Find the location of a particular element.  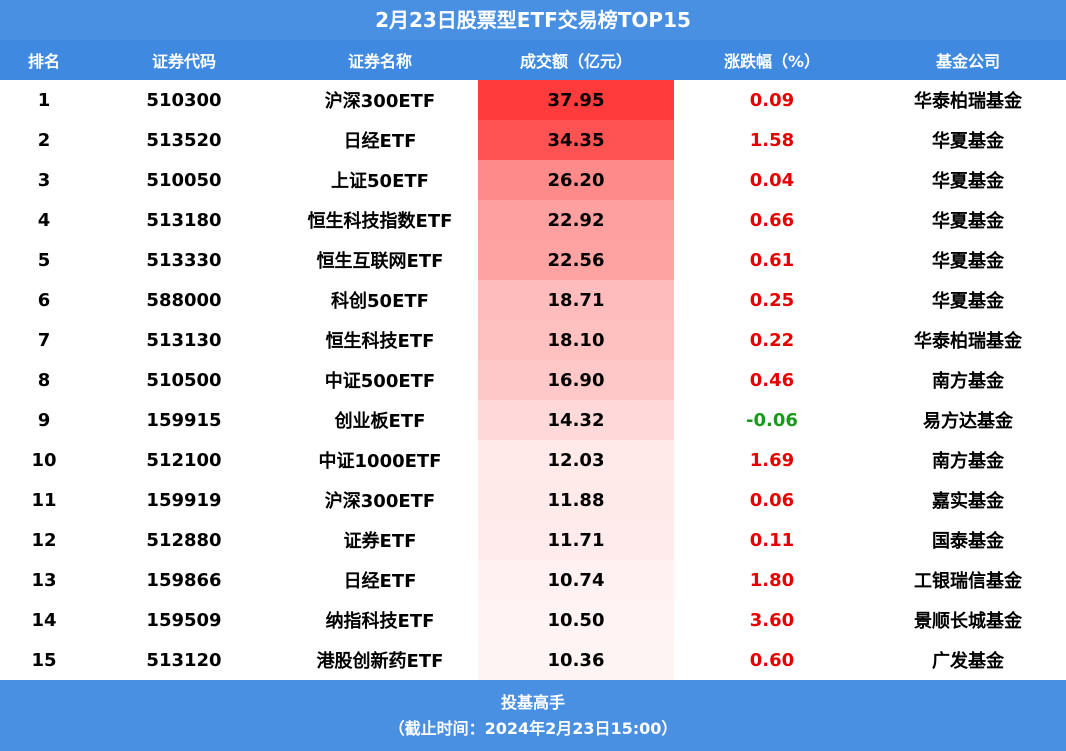

volume-cell: 22.56 is located at coordinates (576, 260).